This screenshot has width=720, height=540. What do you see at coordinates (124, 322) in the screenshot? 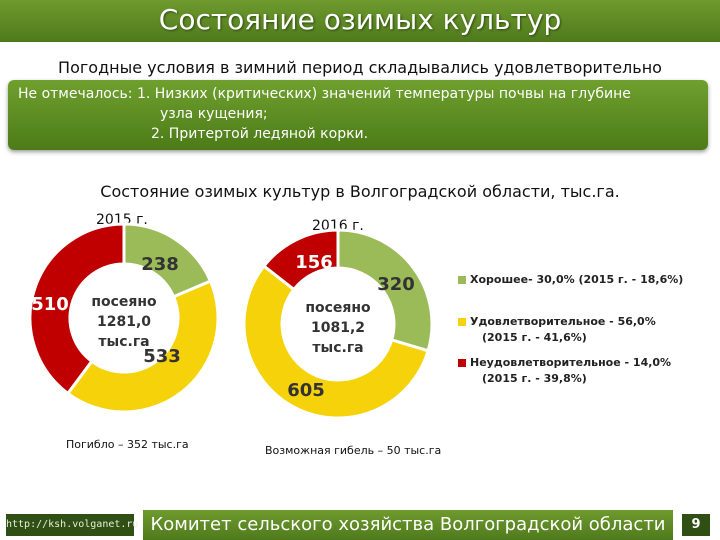
I see `center-text-0-1: 1281,0` at bounding box center [124, 322].